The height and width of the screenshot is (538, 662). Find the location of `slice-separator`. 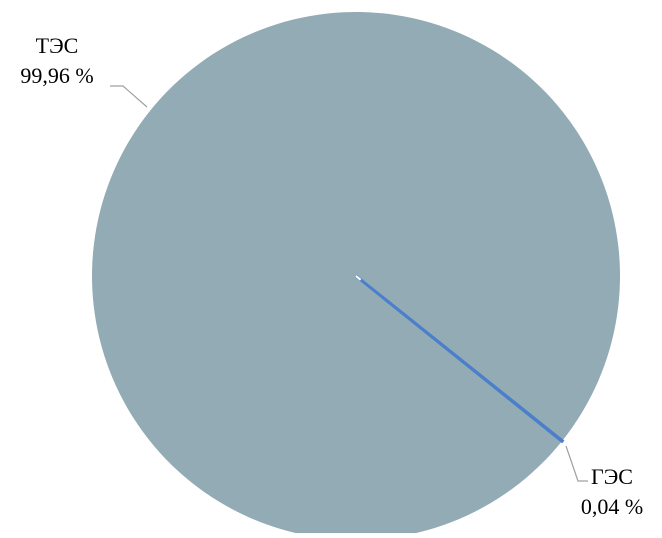

slice-separator is located at coordinates (358, 278).